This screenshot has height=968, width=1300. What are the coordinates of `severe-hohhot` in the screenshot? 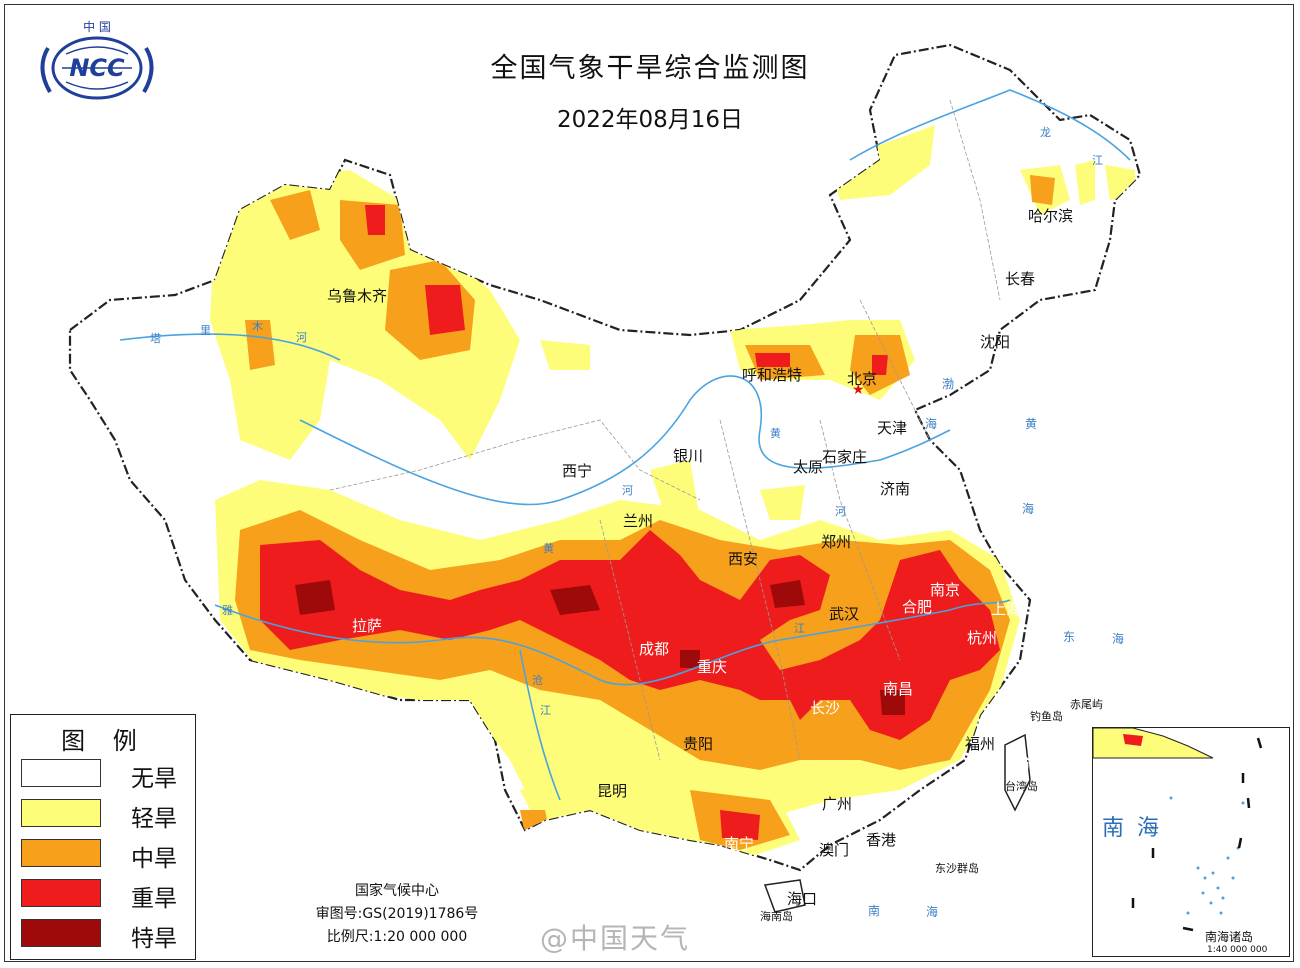 It's located at (772, 360).